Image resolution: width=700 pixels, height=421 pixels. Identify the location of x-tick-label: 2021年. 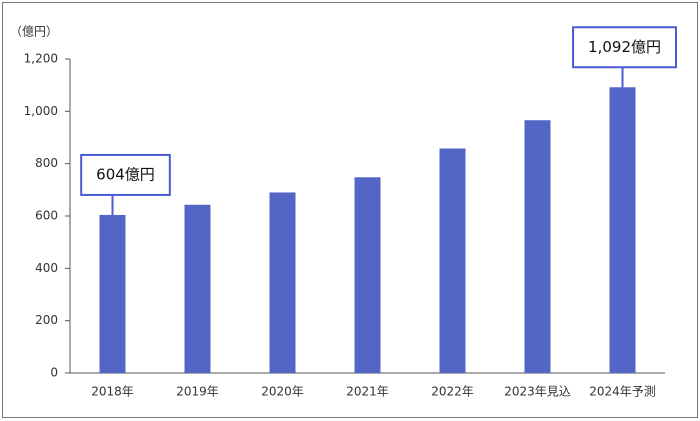
(367, 392).